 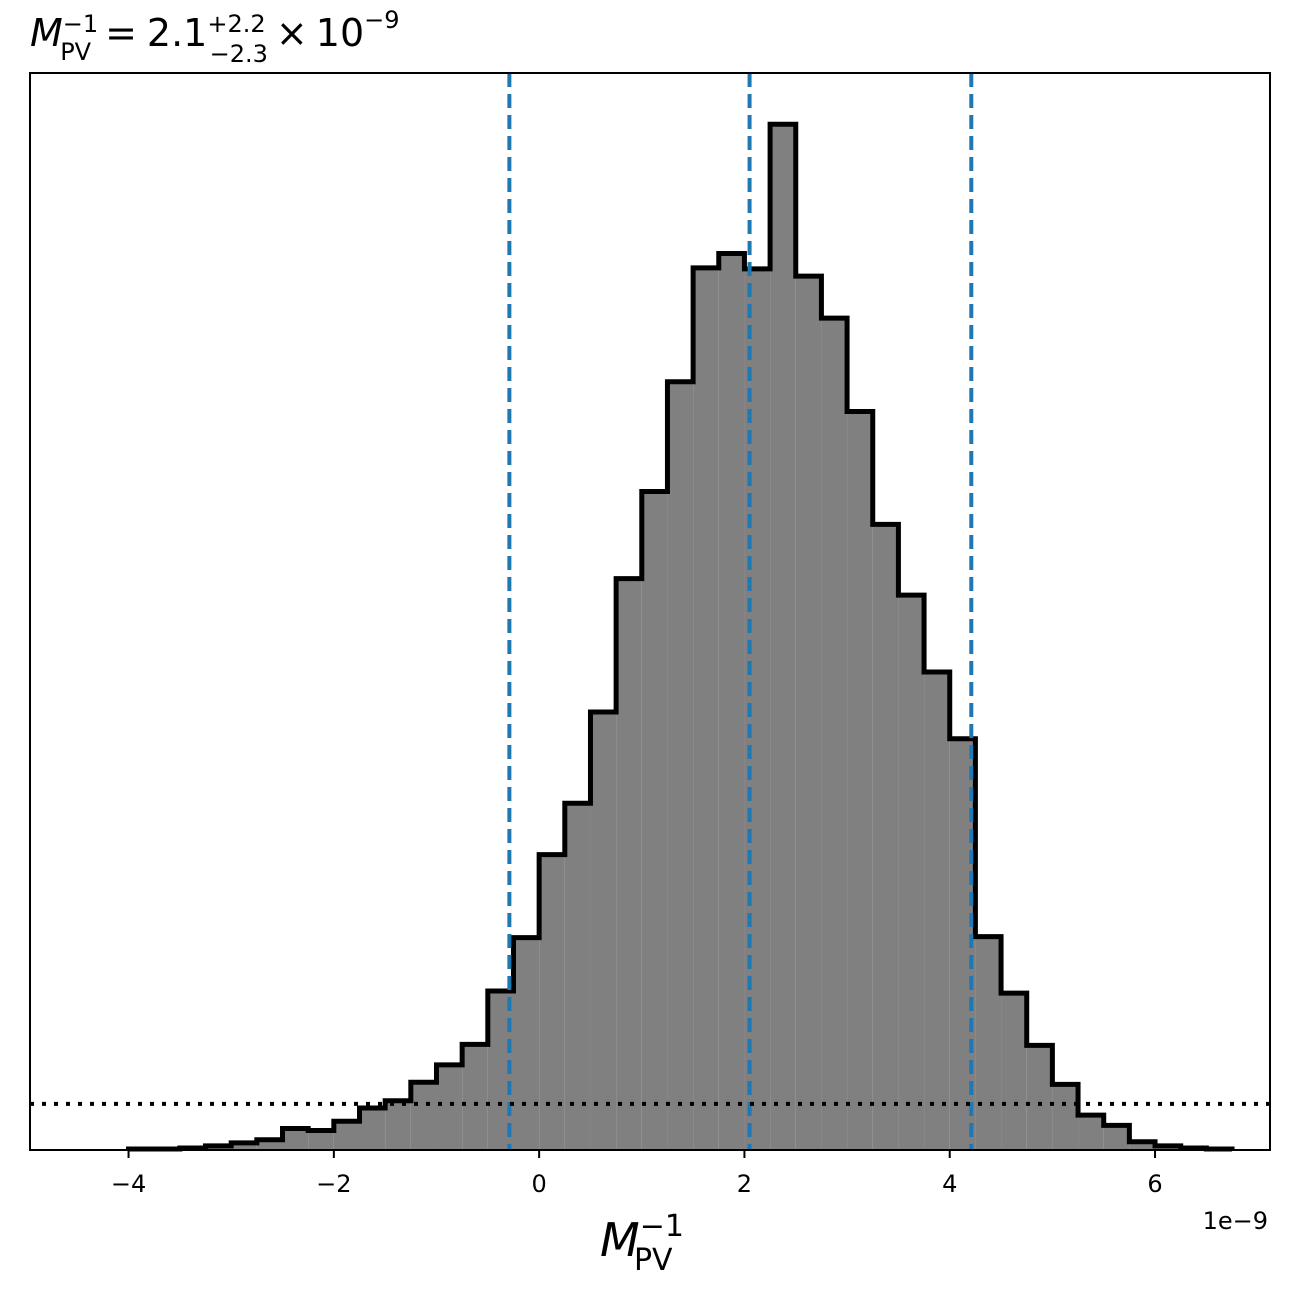 I want to click on x-tick-label: 2, so click(x=744, y=1184).